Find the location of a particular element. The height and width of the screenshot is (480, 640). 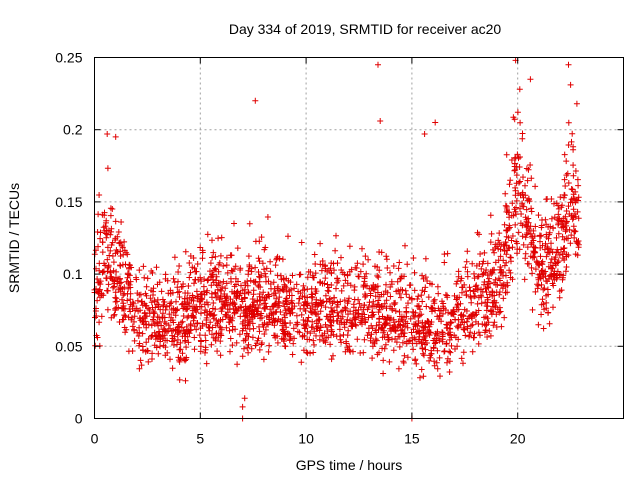

x-tick-label: 20 is located at coordinates (518, 439).